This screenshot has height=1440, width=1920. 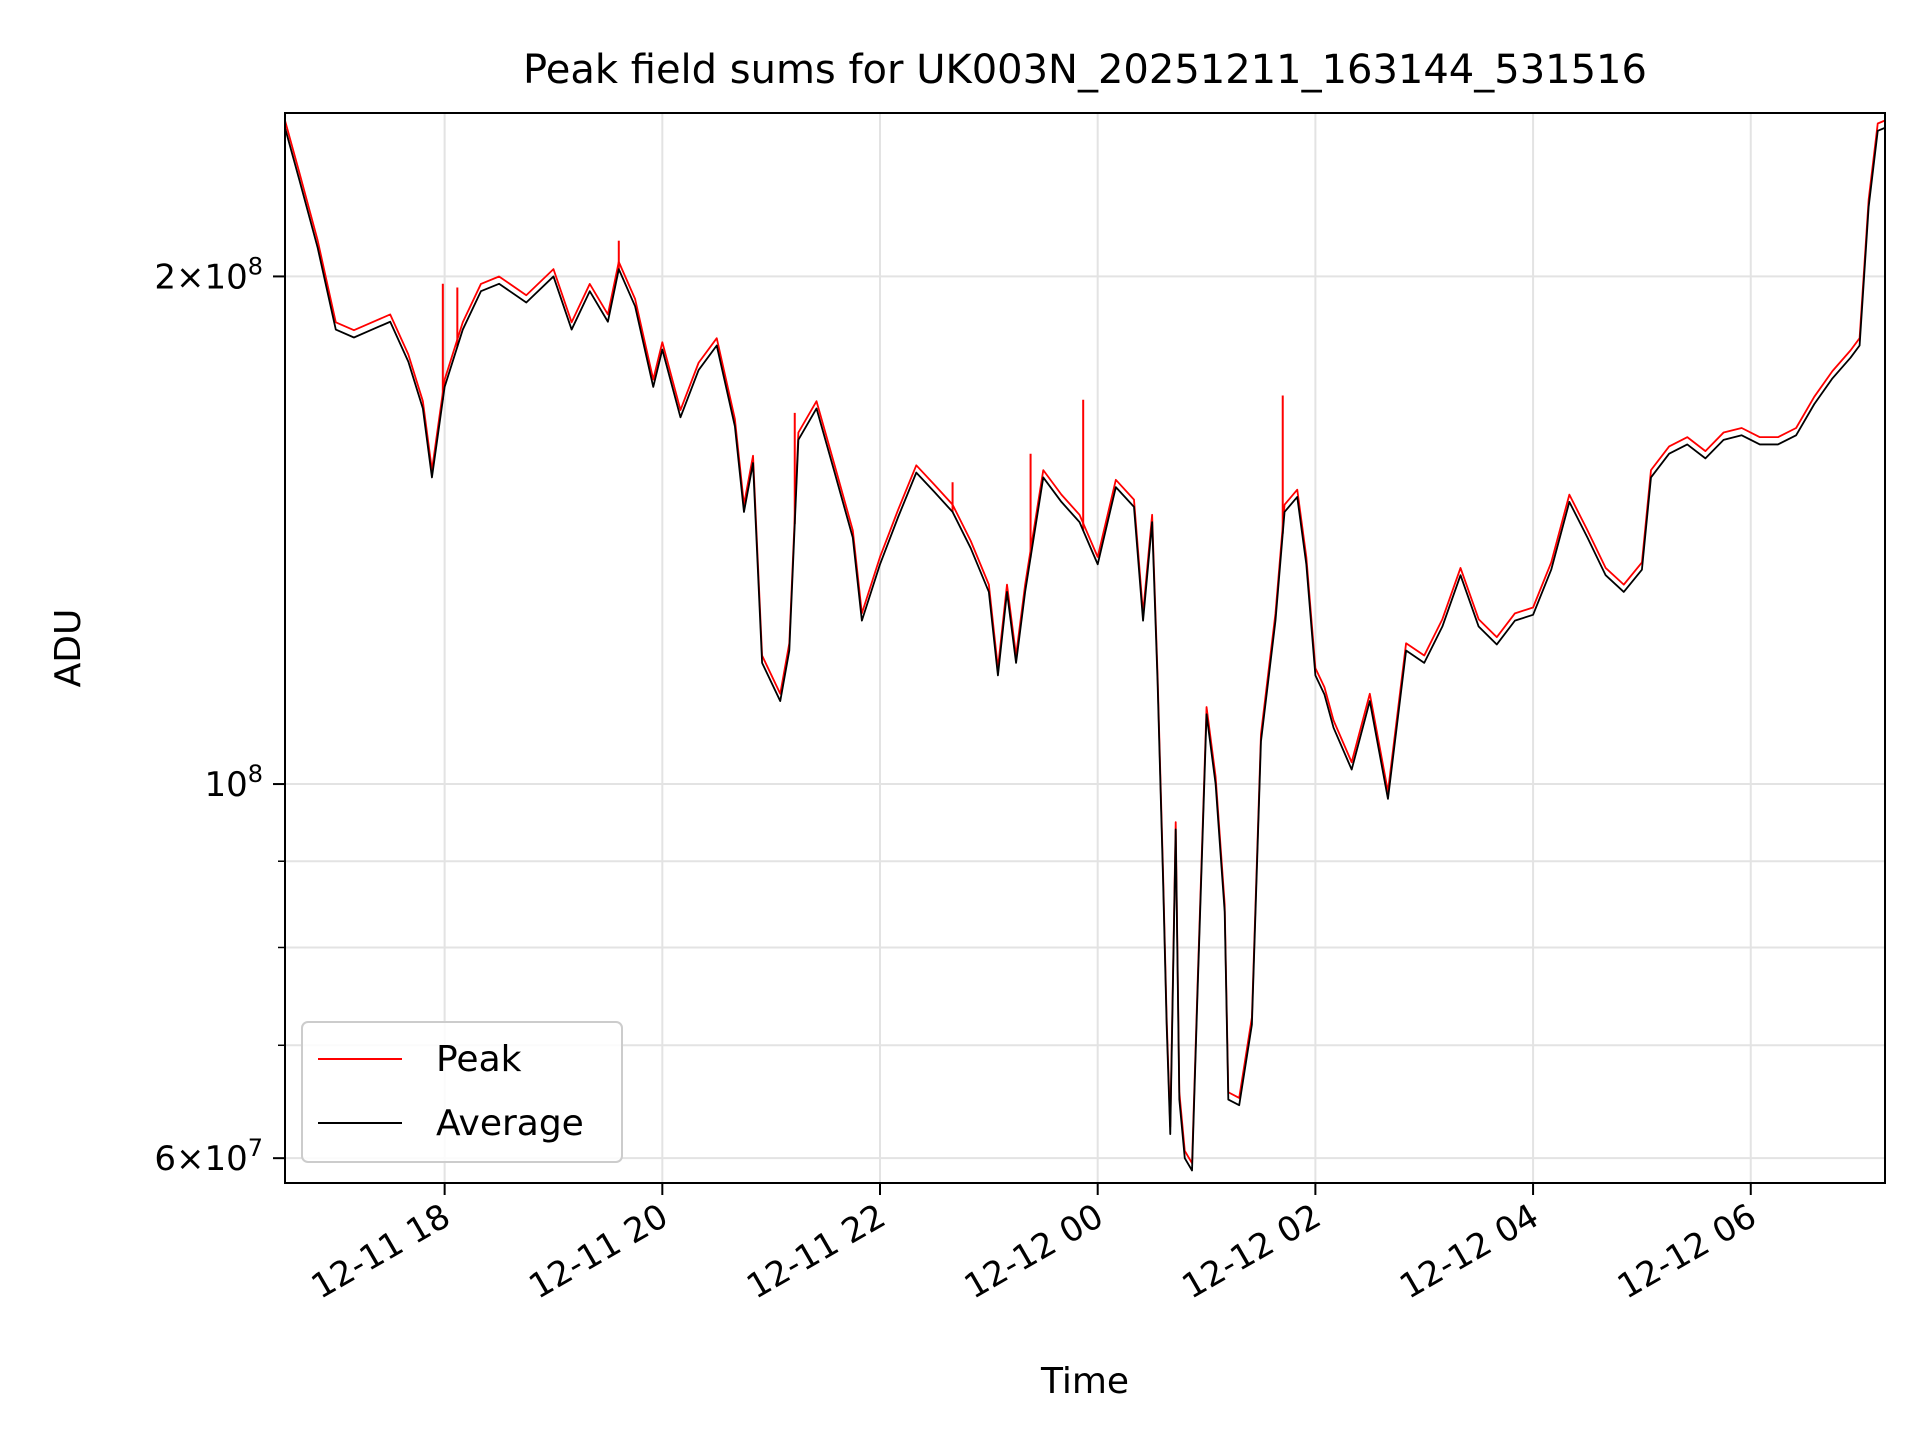 What do you see at coordinates (479, 1059) in the screenshot?
I see `legend-label-peak: Peak` at bounding box center [479, 1059].